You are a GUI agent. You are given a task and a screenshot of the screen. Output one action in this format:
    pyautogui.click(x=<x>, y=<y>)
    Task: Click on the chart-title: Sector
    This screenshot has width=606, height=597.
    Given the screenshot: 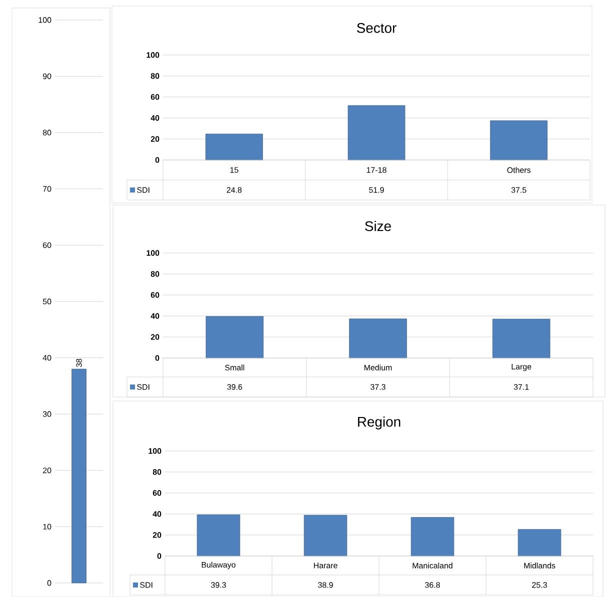 What is the action you would take?
    pyautogui.click(x=376, y=28)
    